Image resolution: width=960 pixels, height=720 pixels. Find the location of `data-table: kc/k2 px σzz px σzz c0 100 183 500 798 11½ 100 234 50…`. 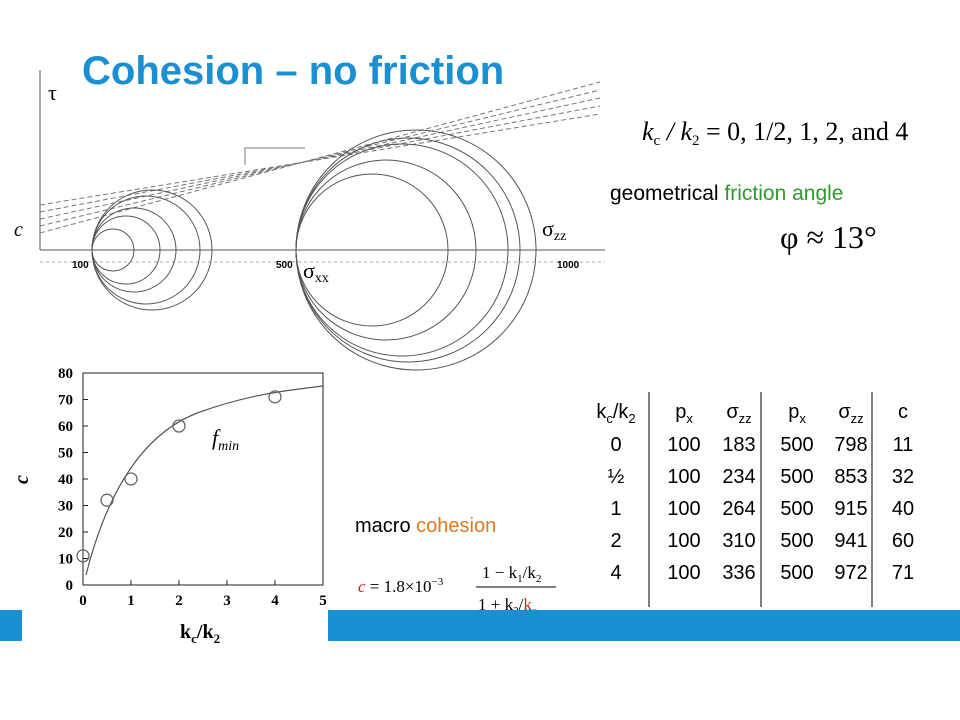

data-table: kc/k2 px σzz px σzz c0 100 183 500 798 11½ 100 234 50… is located at coordinates (755, 499).